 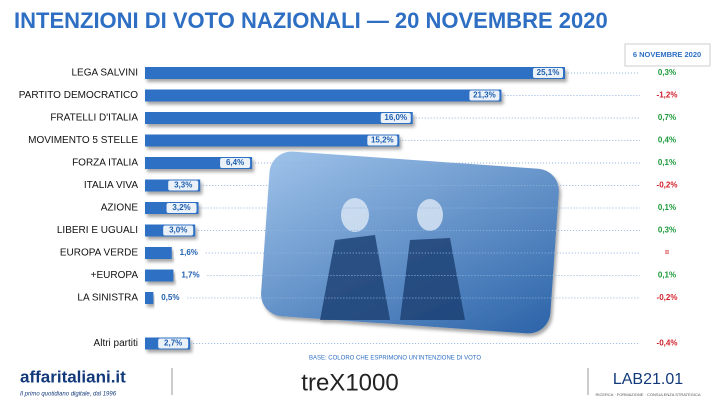 I want to click on value-label: 16,0%, so click(x=395, y=117).